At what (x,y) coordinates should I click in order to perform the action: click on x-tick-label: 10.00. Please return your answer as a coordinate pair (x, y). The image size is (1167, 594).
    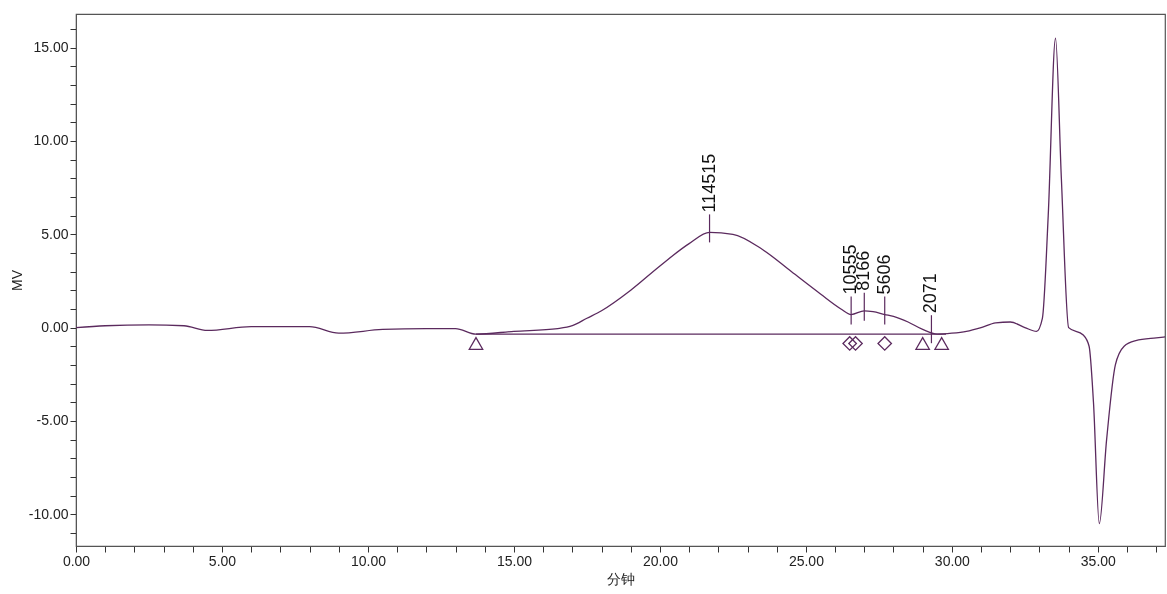
    Looking at the image, I should click on (368, 560).